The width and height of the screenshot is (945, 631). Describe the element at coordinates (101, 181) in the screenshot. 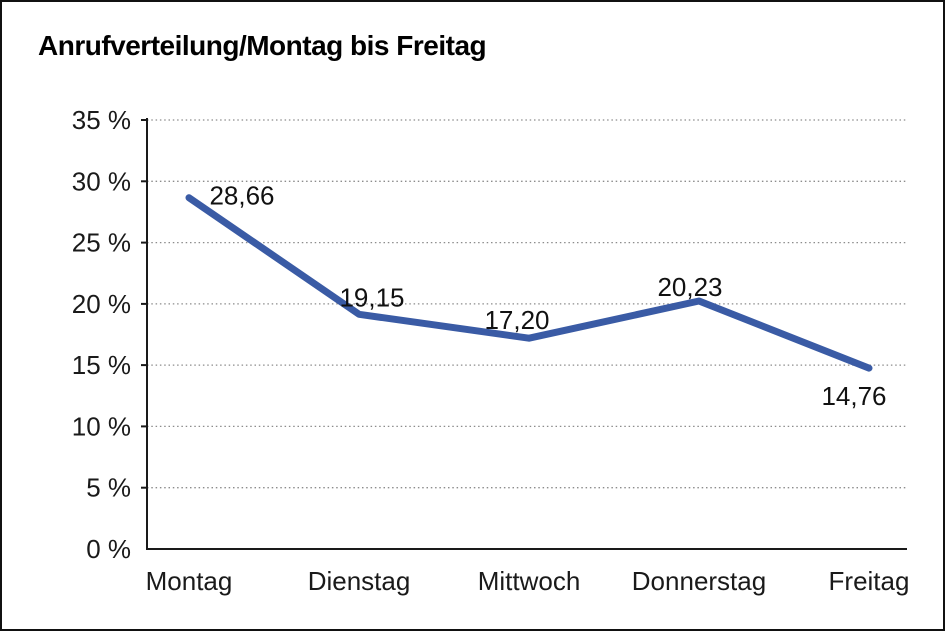

I see `y-axis-label: 30 %` at that location.